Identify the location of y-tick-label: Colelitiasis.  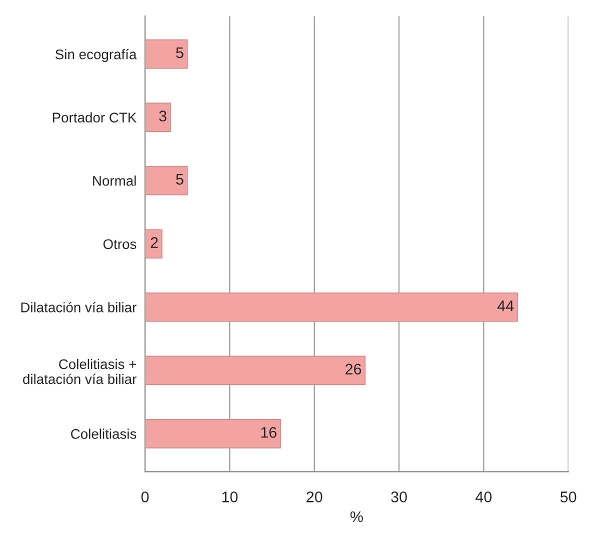
(103, 433).